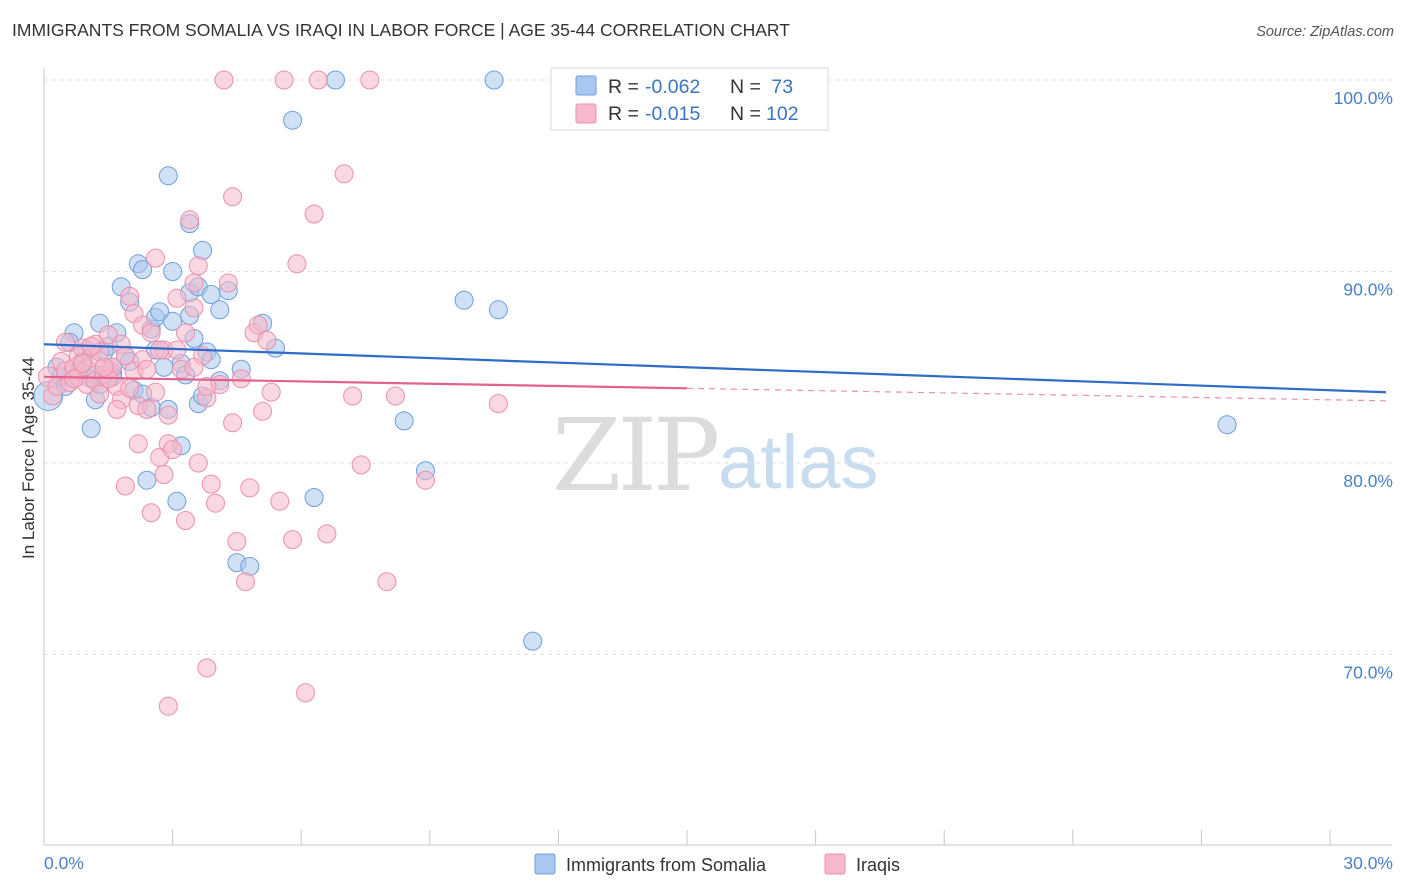  I want to click on series-legend: Immigrants from Somalia Iraqis, so click(717, 864).